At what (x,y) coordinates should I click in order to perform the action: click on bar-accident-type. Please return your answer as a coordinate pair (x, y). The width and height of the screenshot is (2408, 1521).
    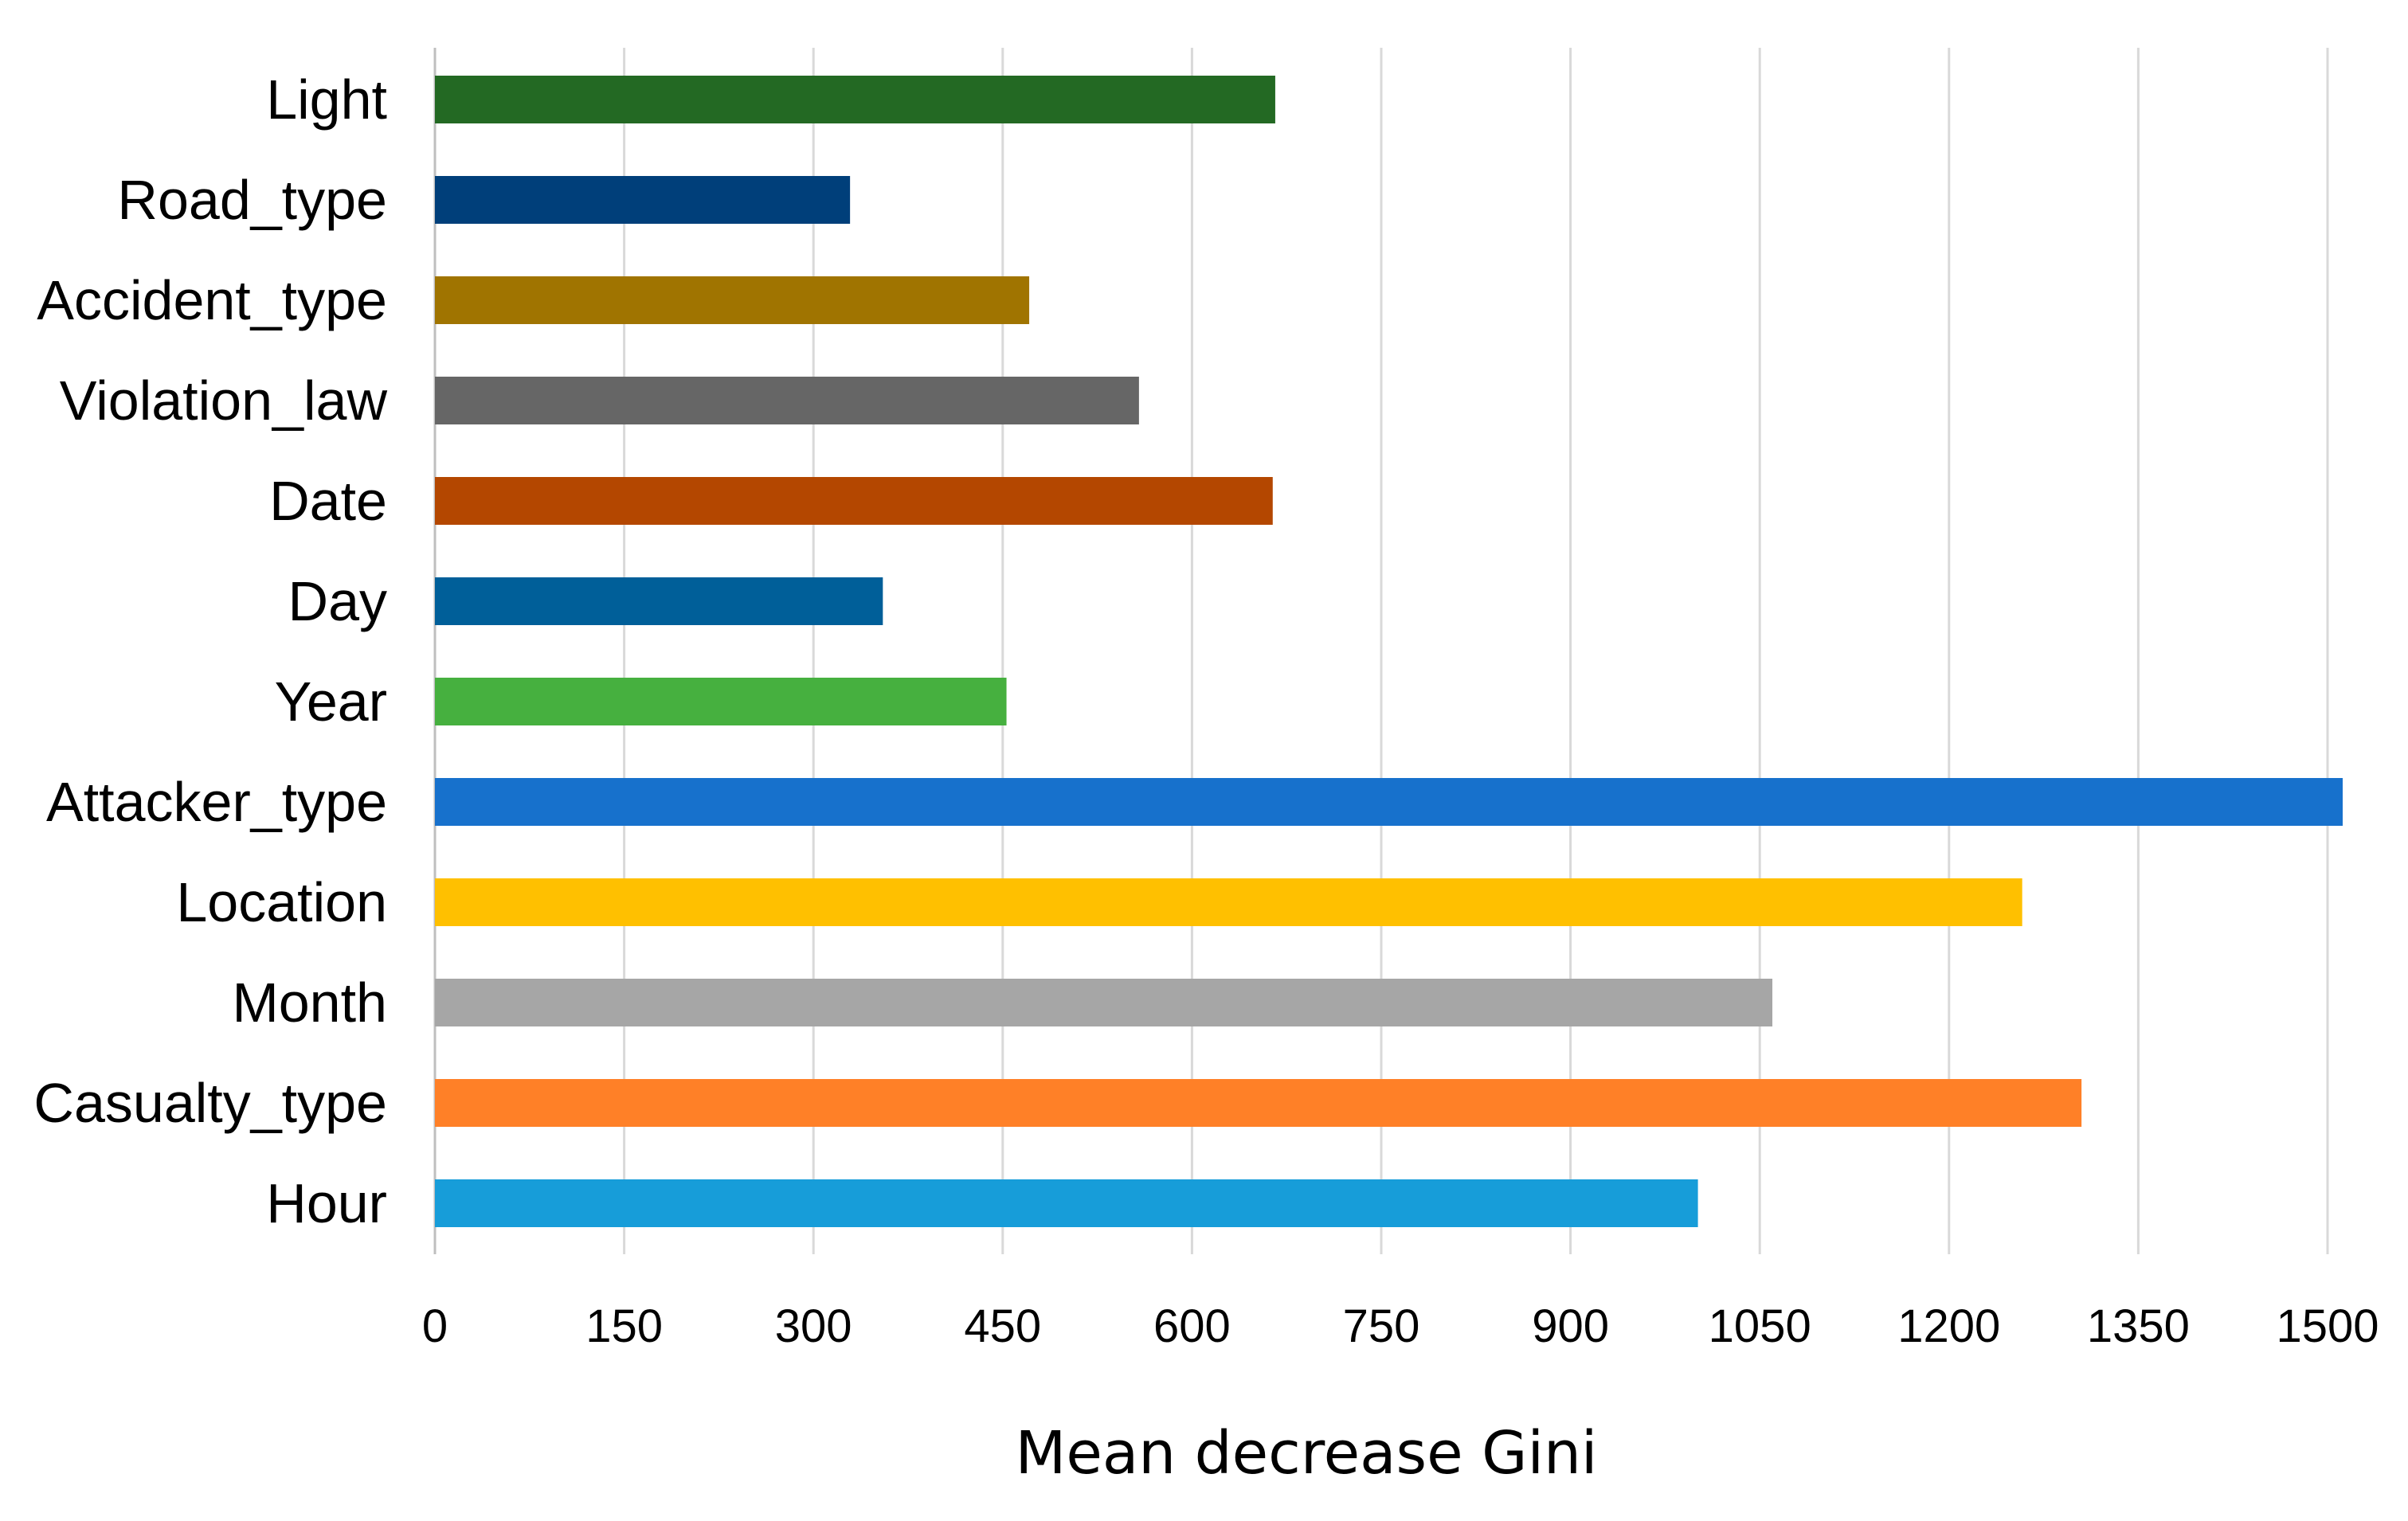
    Looking at the image, I should click on (733, 300).